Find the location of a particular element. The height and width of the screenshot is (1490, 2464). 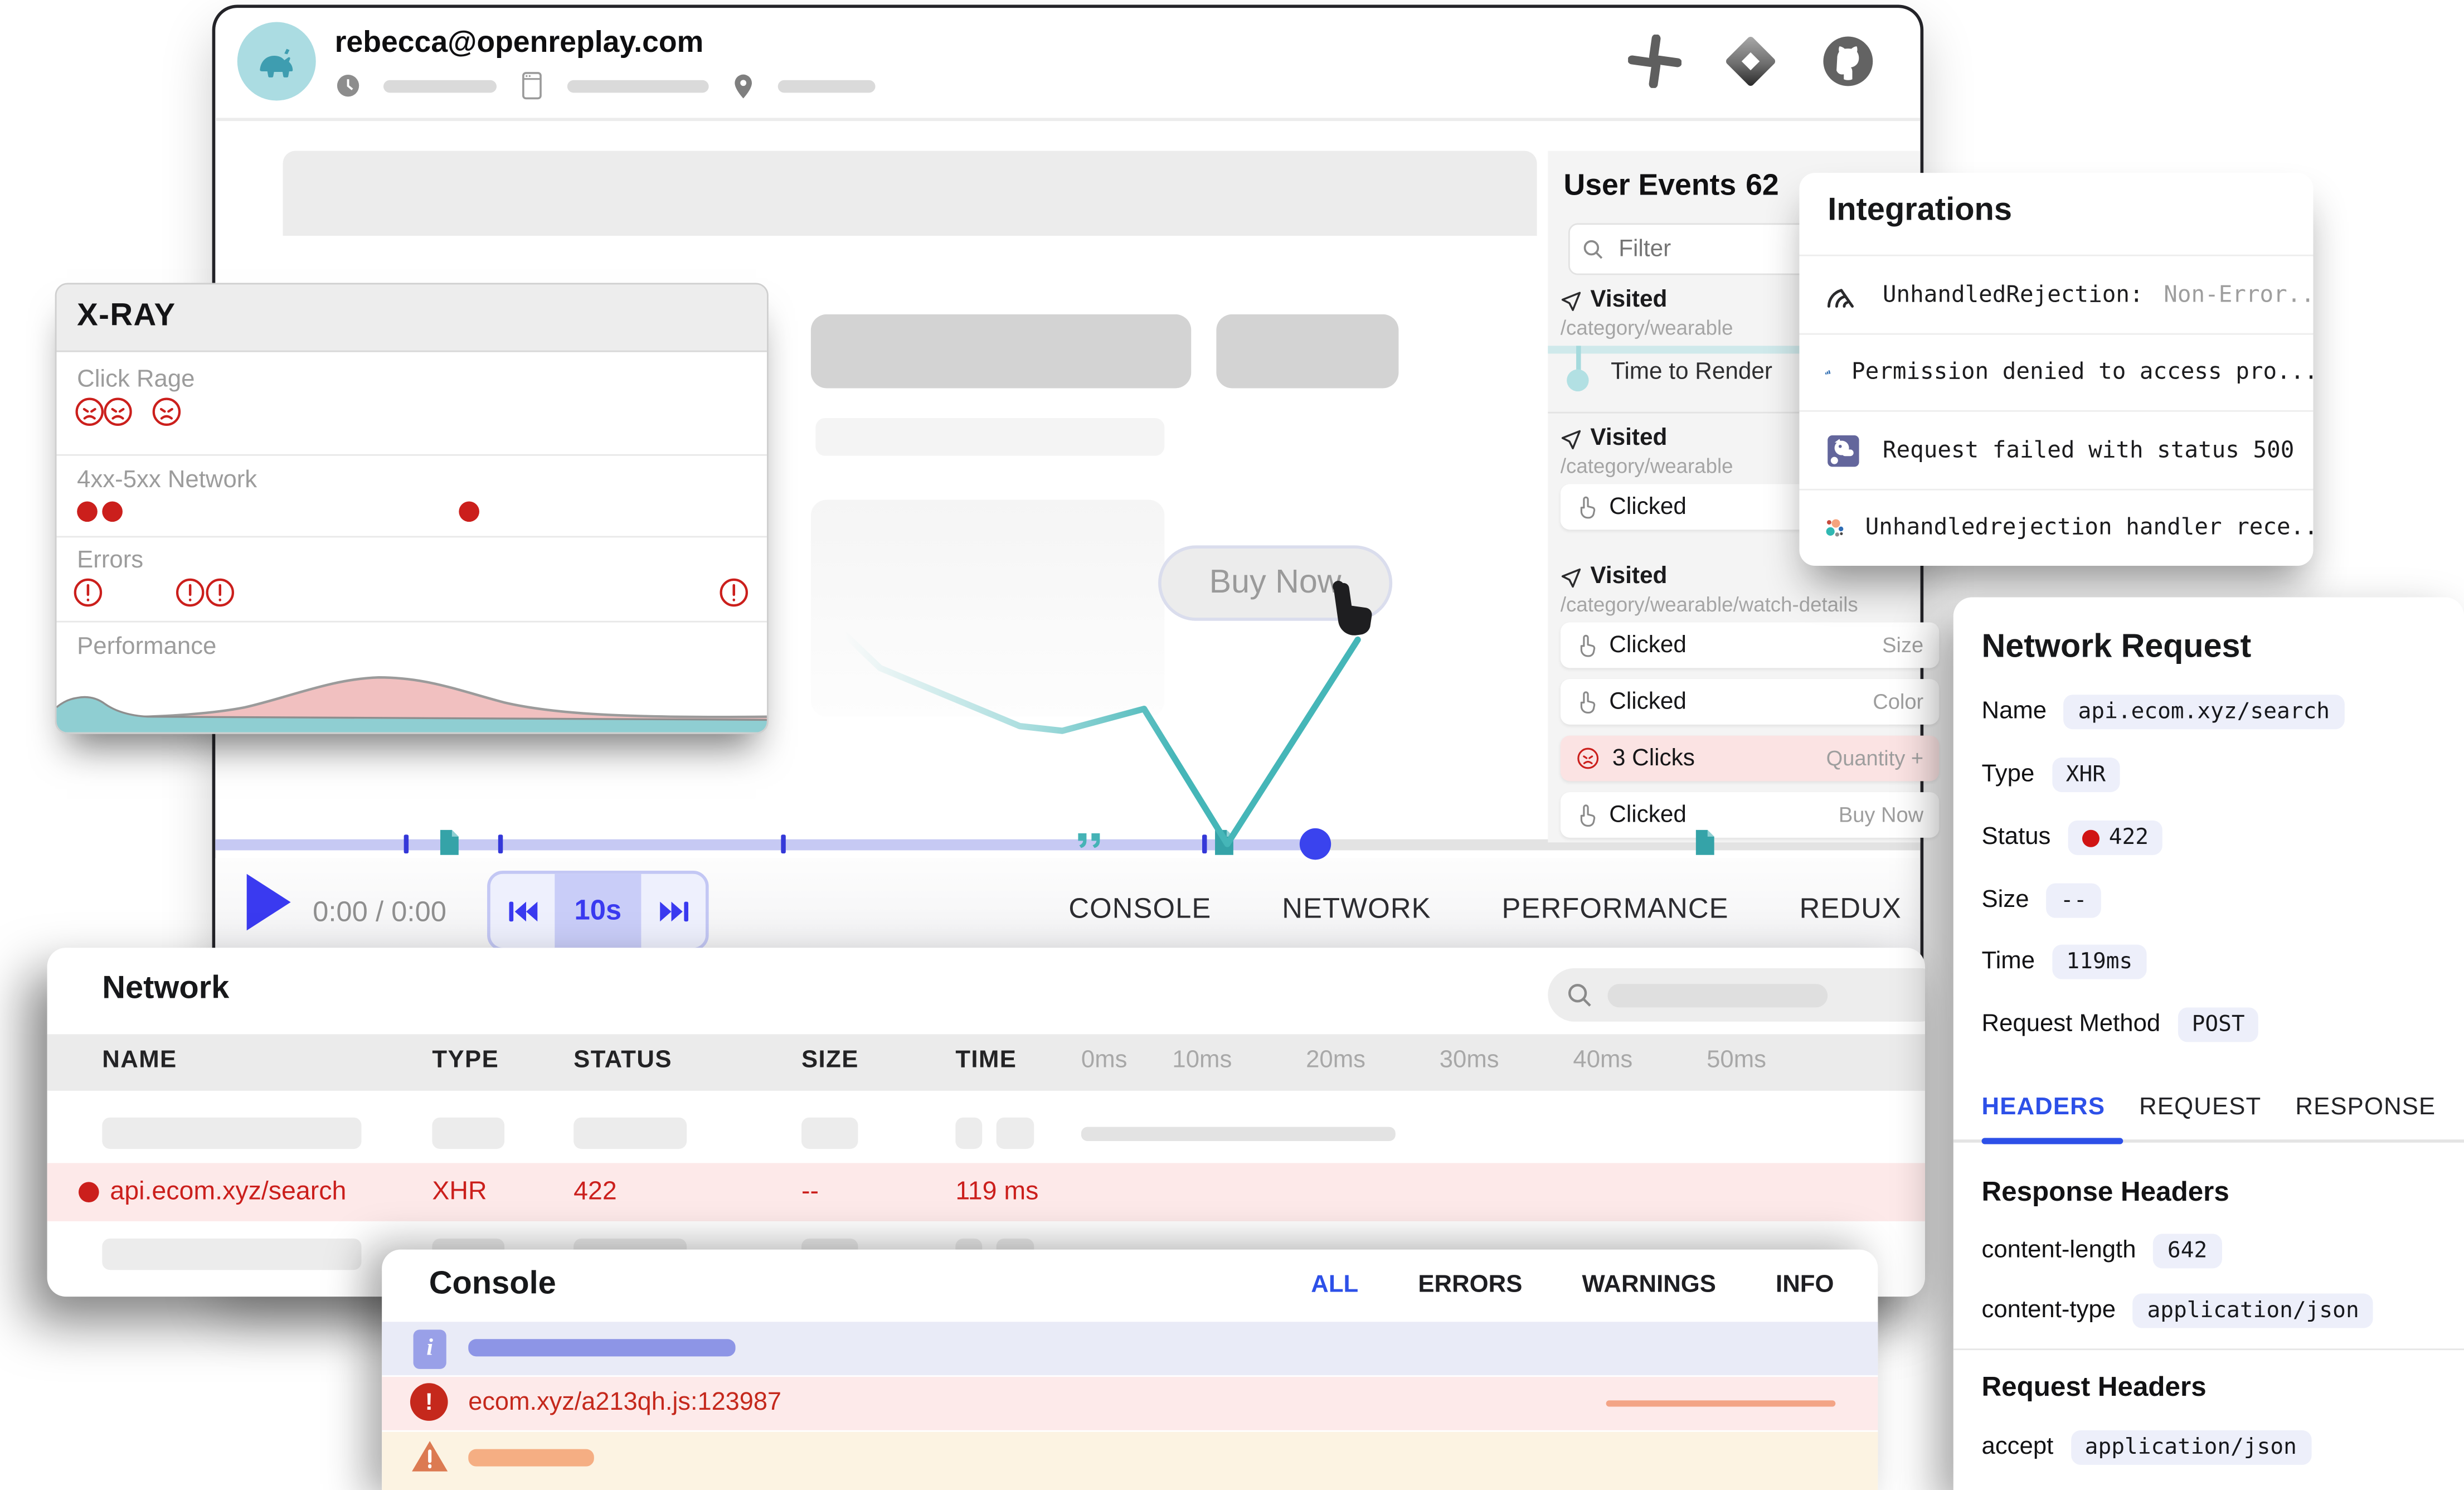

event-path: /category/wearable is located at coordinates (1646, 328).